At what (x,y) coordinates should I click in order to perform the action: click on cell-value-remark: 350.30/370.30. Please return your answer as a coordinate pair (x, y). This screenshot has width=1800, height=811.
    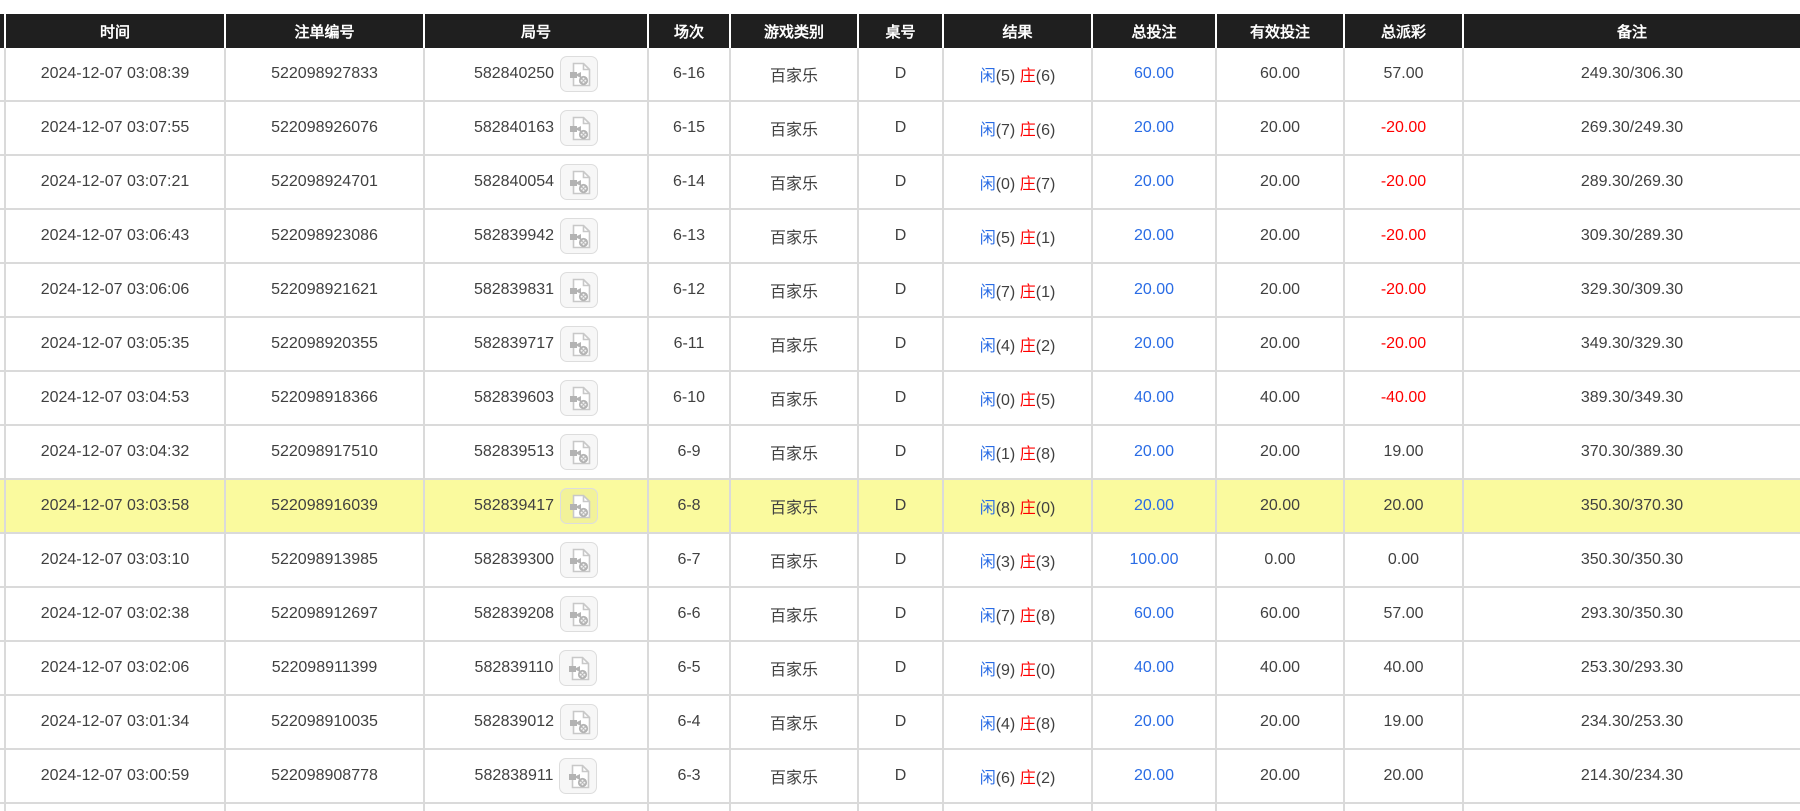
    Looking at the image, I should click on (1632, 505).